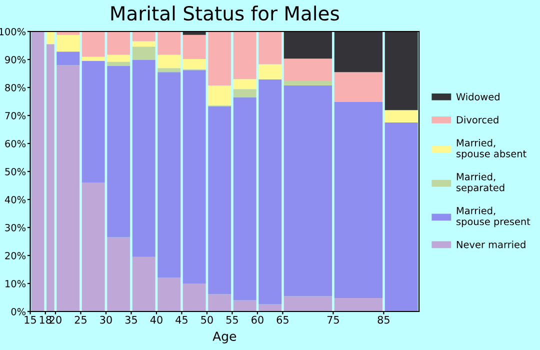  What do you see at coordinates (478, 96) in the screenshot?
I see `legend-label: Widowed` at bounding box center [478, 96].